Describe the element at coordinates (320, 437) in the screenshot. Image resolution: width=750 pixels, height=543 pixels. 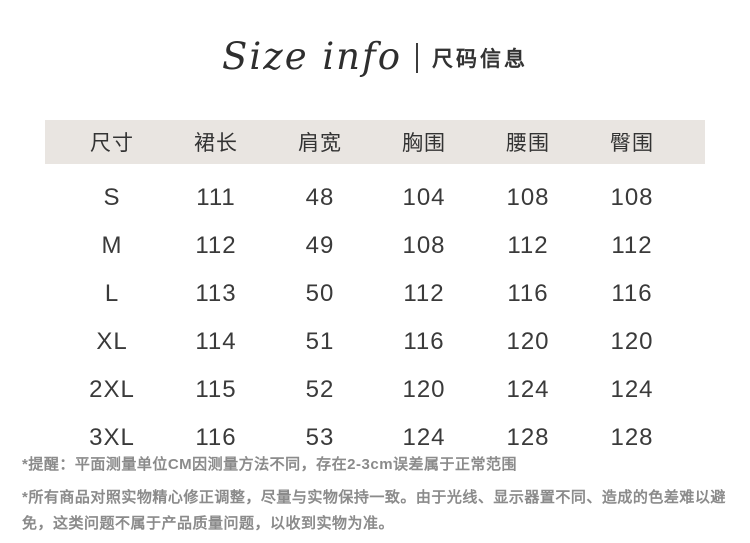
I see `value-cell: 53` at that location.